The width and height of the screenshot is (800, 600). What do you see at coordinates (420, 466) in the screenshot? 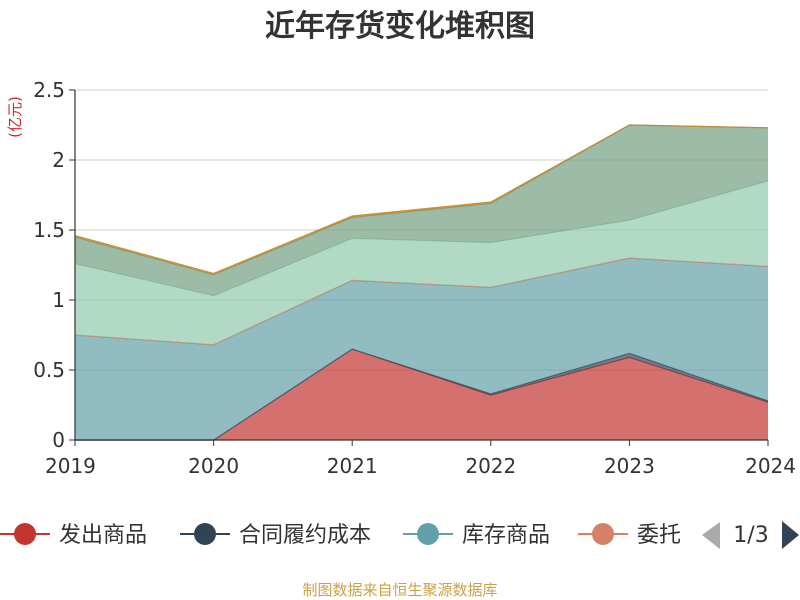
I see `x-tick-labels: 2019 2020 2021 2022 2023 2024` at bounding box center [420, 466].